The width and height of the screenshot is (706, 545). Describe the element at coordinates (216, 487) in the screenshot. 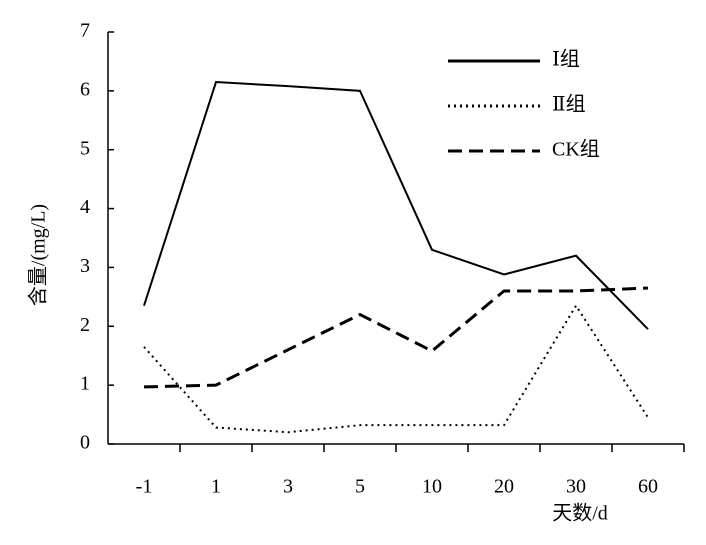

I see `x-tick-label: 1` at that location.